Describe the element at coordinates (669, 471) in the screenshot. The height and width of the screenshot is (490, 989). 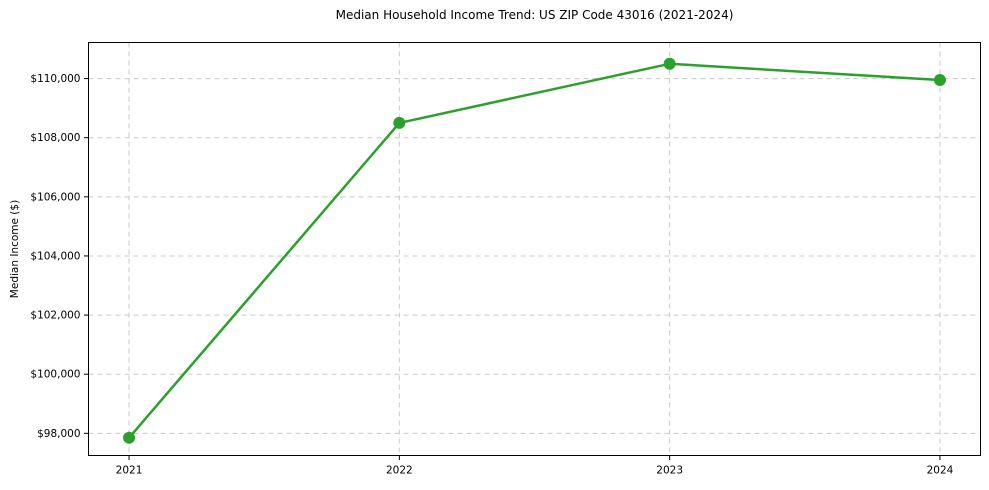
I see `x-tick-label: 2023` at that location.